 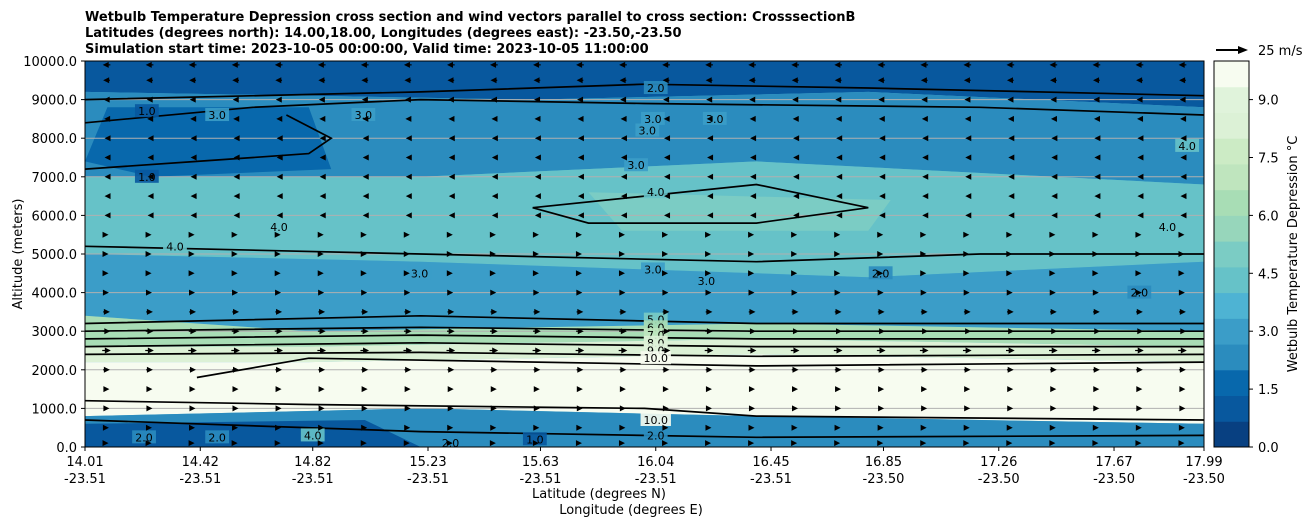 What do you see at coordinates (1268, 332) in the screenshot?
I see `colorbar-tick-label-2: 3.0` at bounding box center [1268, 332].